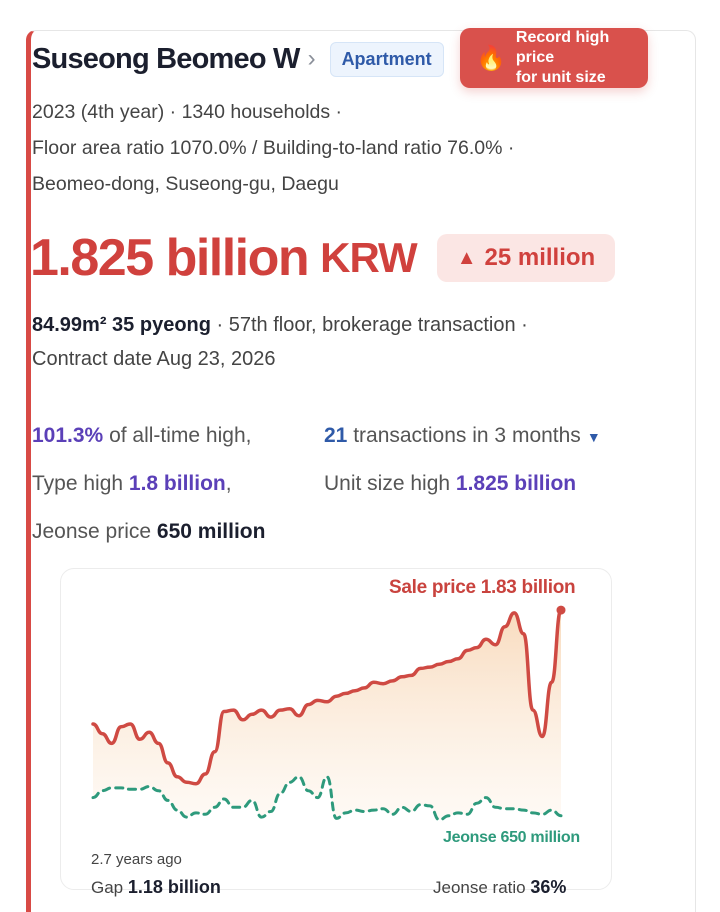 This screenshot has width=720, height=912. What do you see at coordinates (482, 887) in the screenshot?
I see `ratio-label: Jeonse ratio` at bounding box center [482, 887].